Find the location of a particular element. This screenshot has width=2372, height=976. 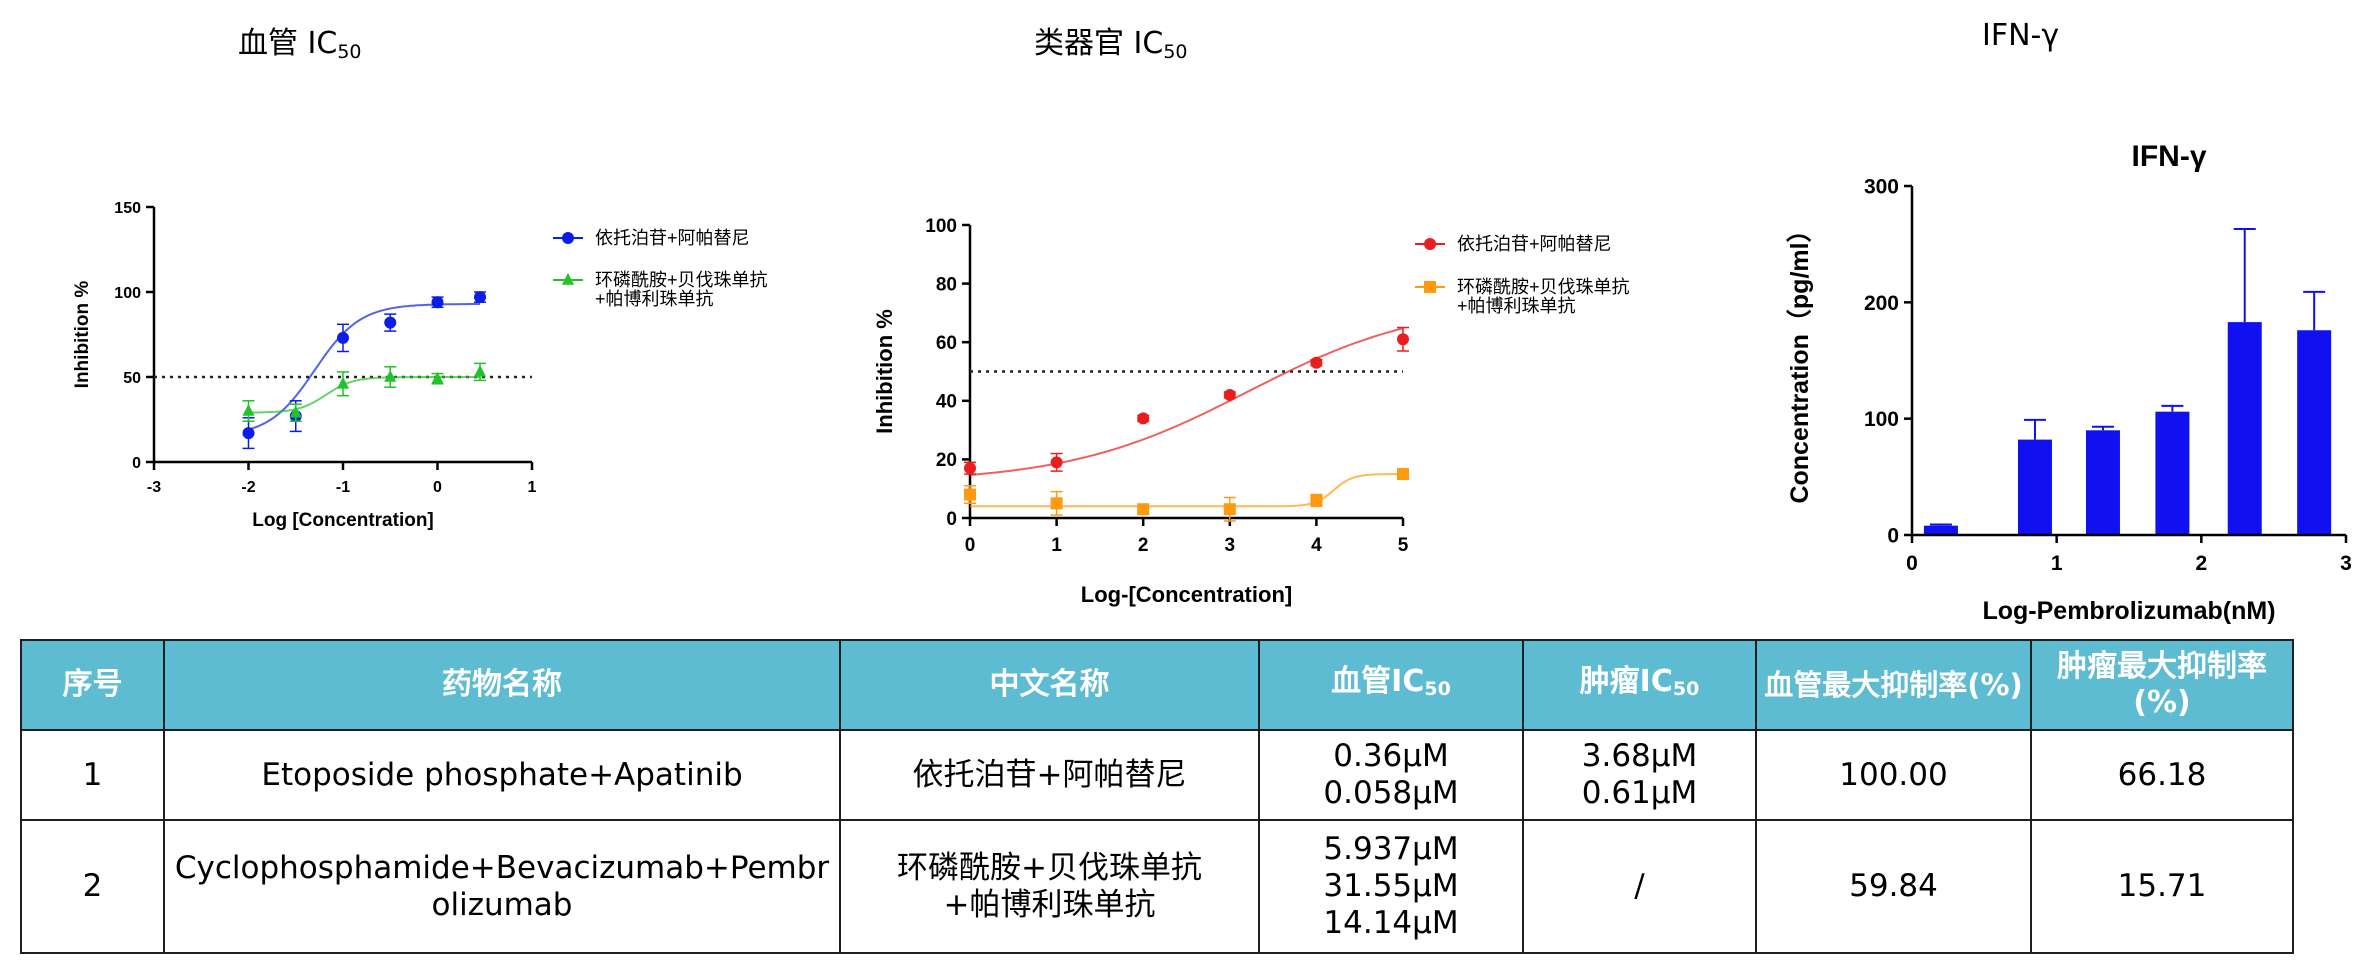

cell-tumor-ic50: 3.68μM 0.61μM is located at coordinates (1639, 775).